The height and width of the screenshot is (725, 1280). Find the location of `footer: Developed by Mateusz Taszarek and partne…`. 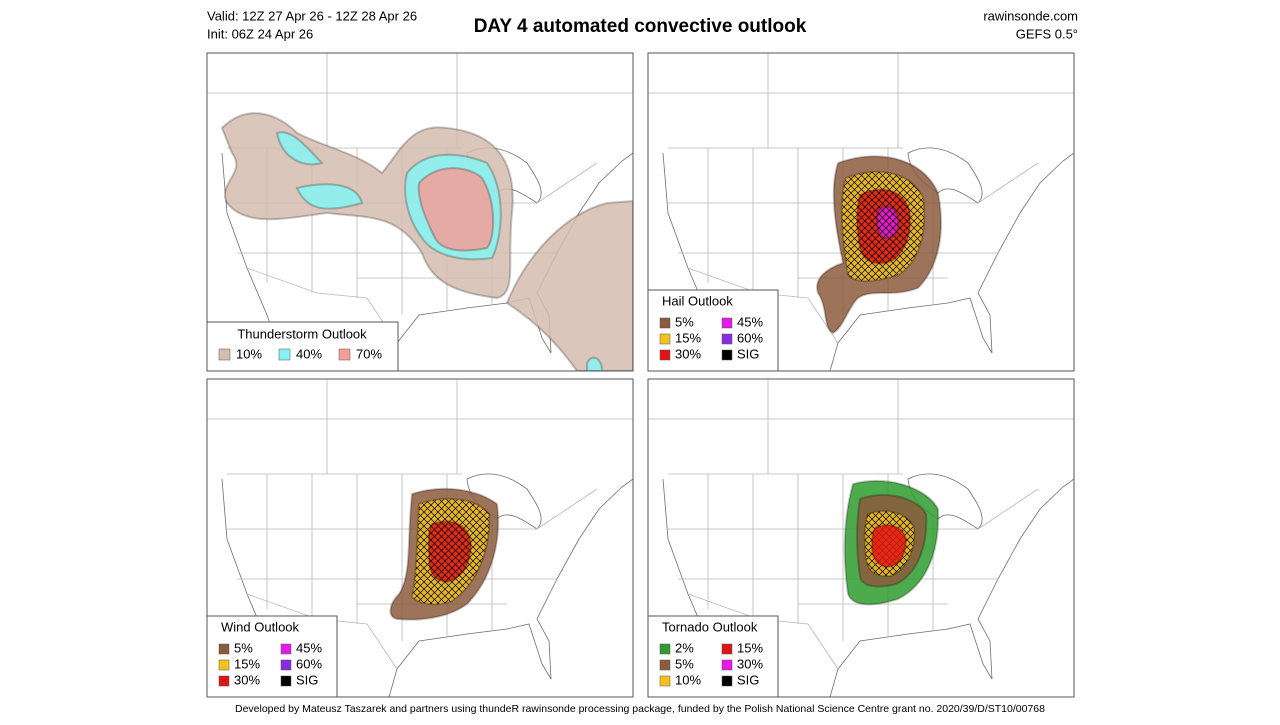

footer: Developed by Mateusz Taszarek and partne… is located at coordinates (640, 709).